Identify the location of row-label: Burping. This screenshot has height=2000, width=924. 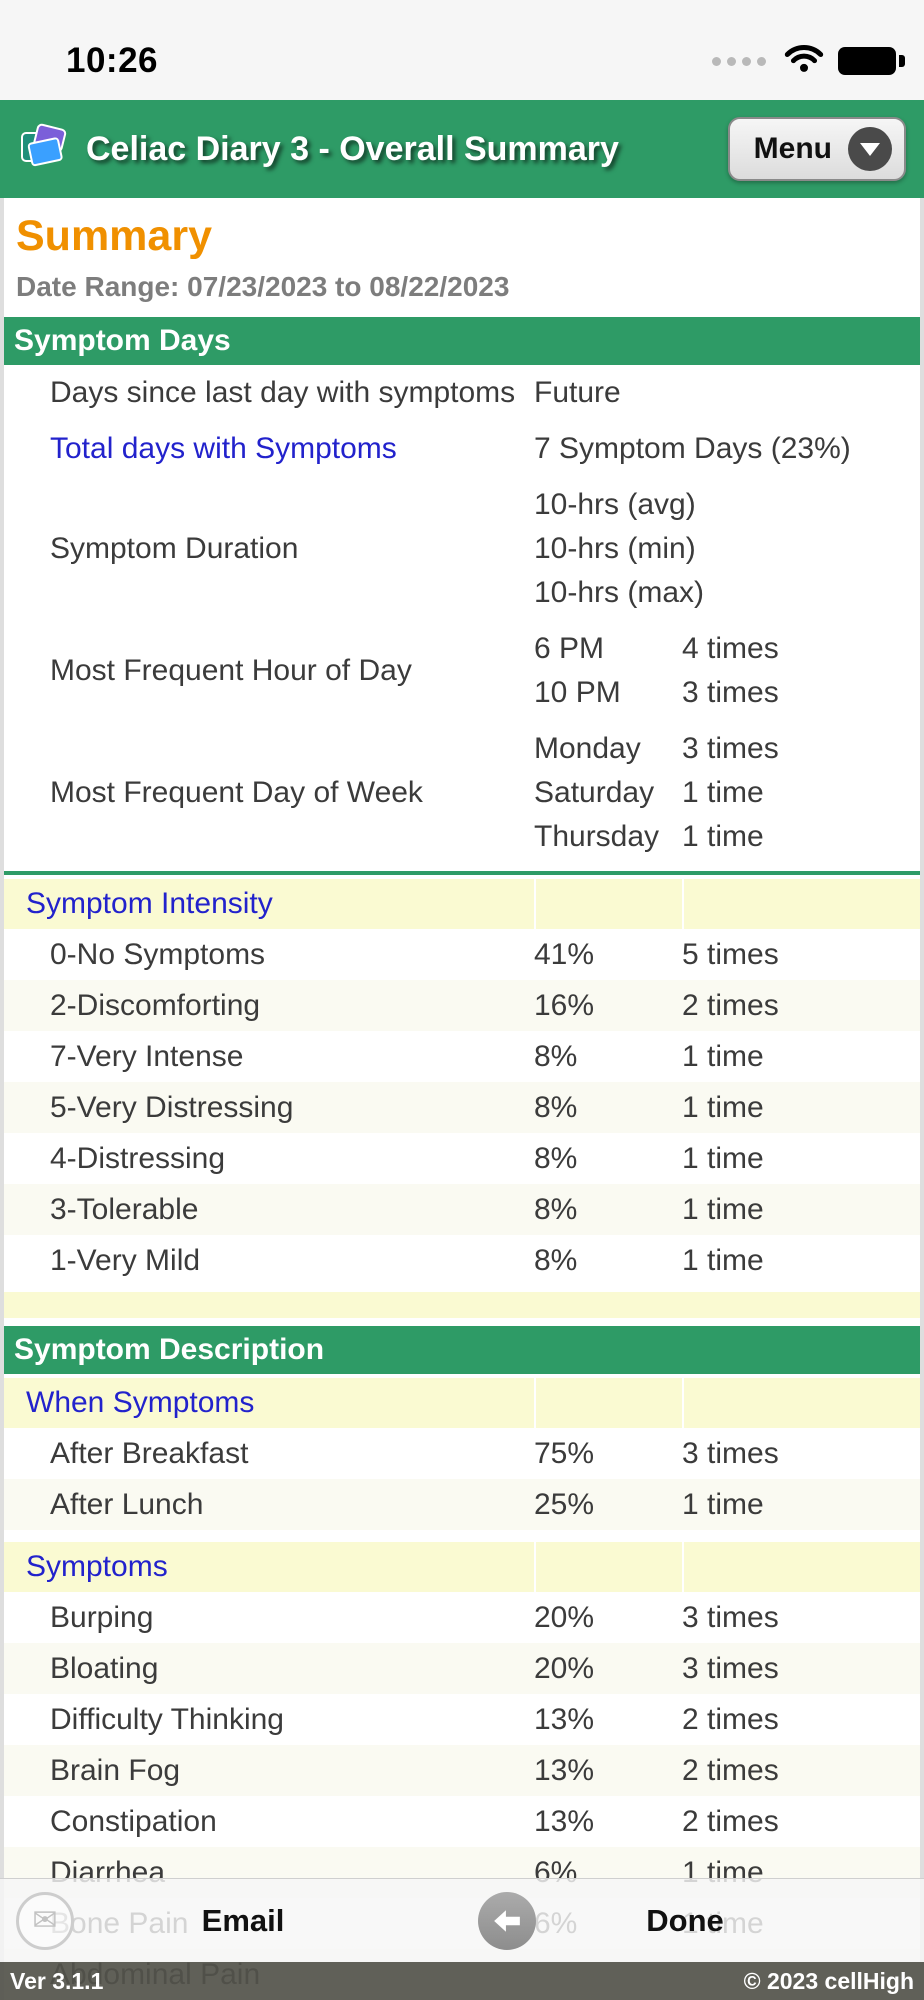
(102, 1617).